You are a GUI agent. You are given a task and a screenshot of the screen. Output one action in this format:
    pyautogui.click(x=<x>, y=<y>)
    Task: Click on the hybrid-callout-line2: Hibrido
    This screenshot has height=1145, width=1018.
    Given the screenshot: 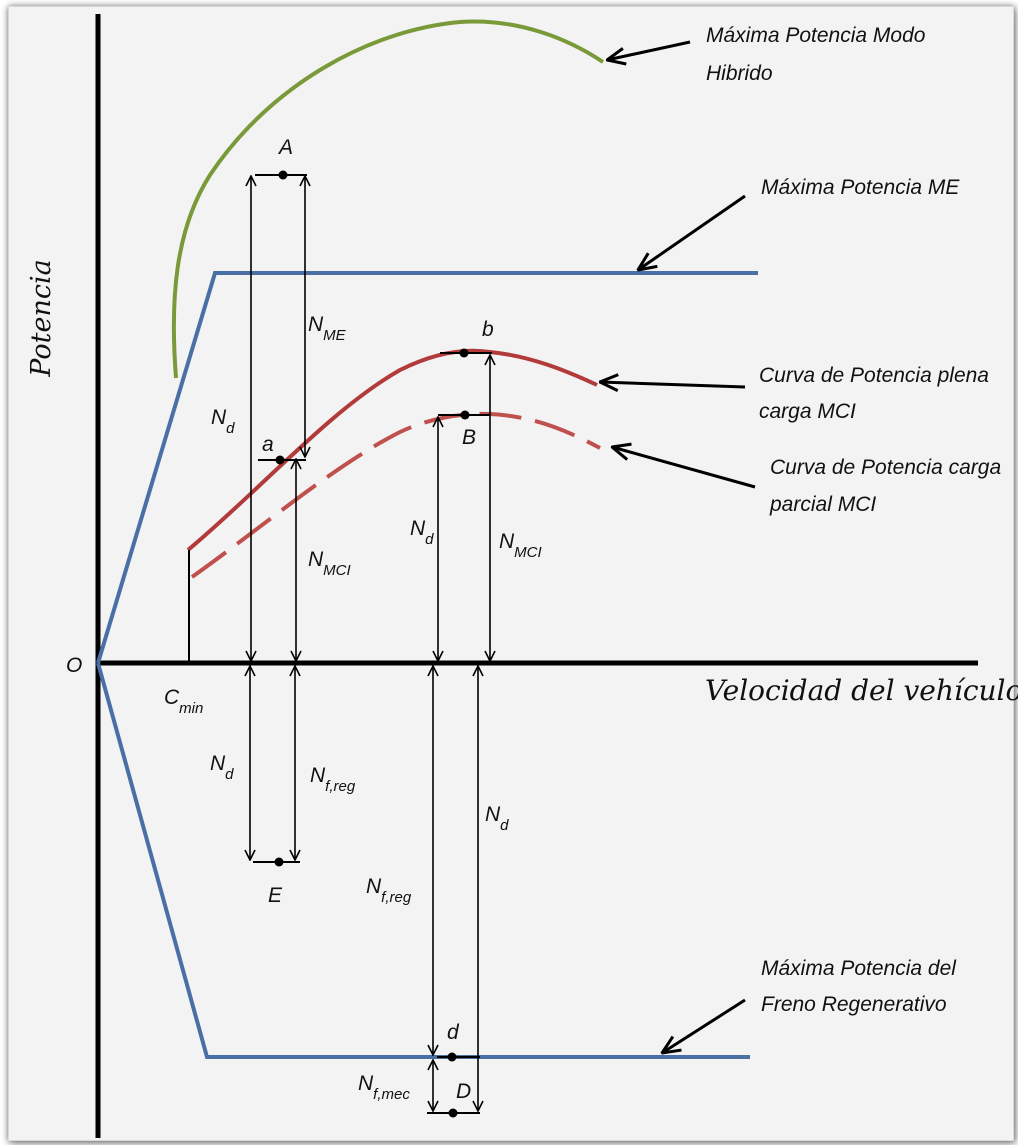 What is the action you would take?
    pyautogui.click(x=739, y=73)
    